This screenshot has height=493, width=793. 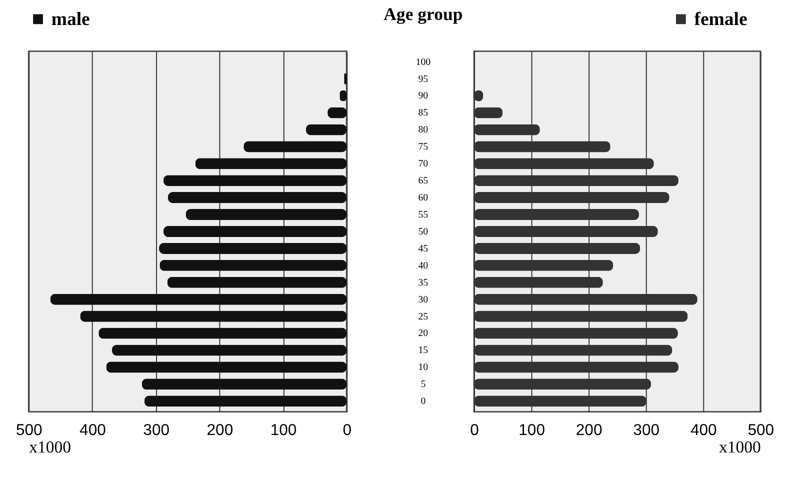 I want to click on y-tick-label: 30, so click(x=423, y=300).